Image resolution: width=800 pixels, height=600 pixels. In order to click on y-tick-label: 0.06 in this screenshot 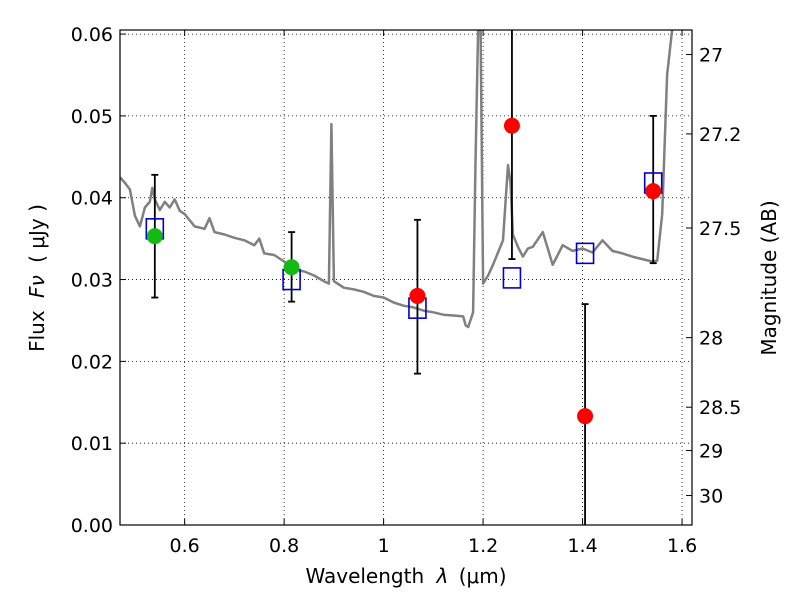, I will do `click(92, 35)`.